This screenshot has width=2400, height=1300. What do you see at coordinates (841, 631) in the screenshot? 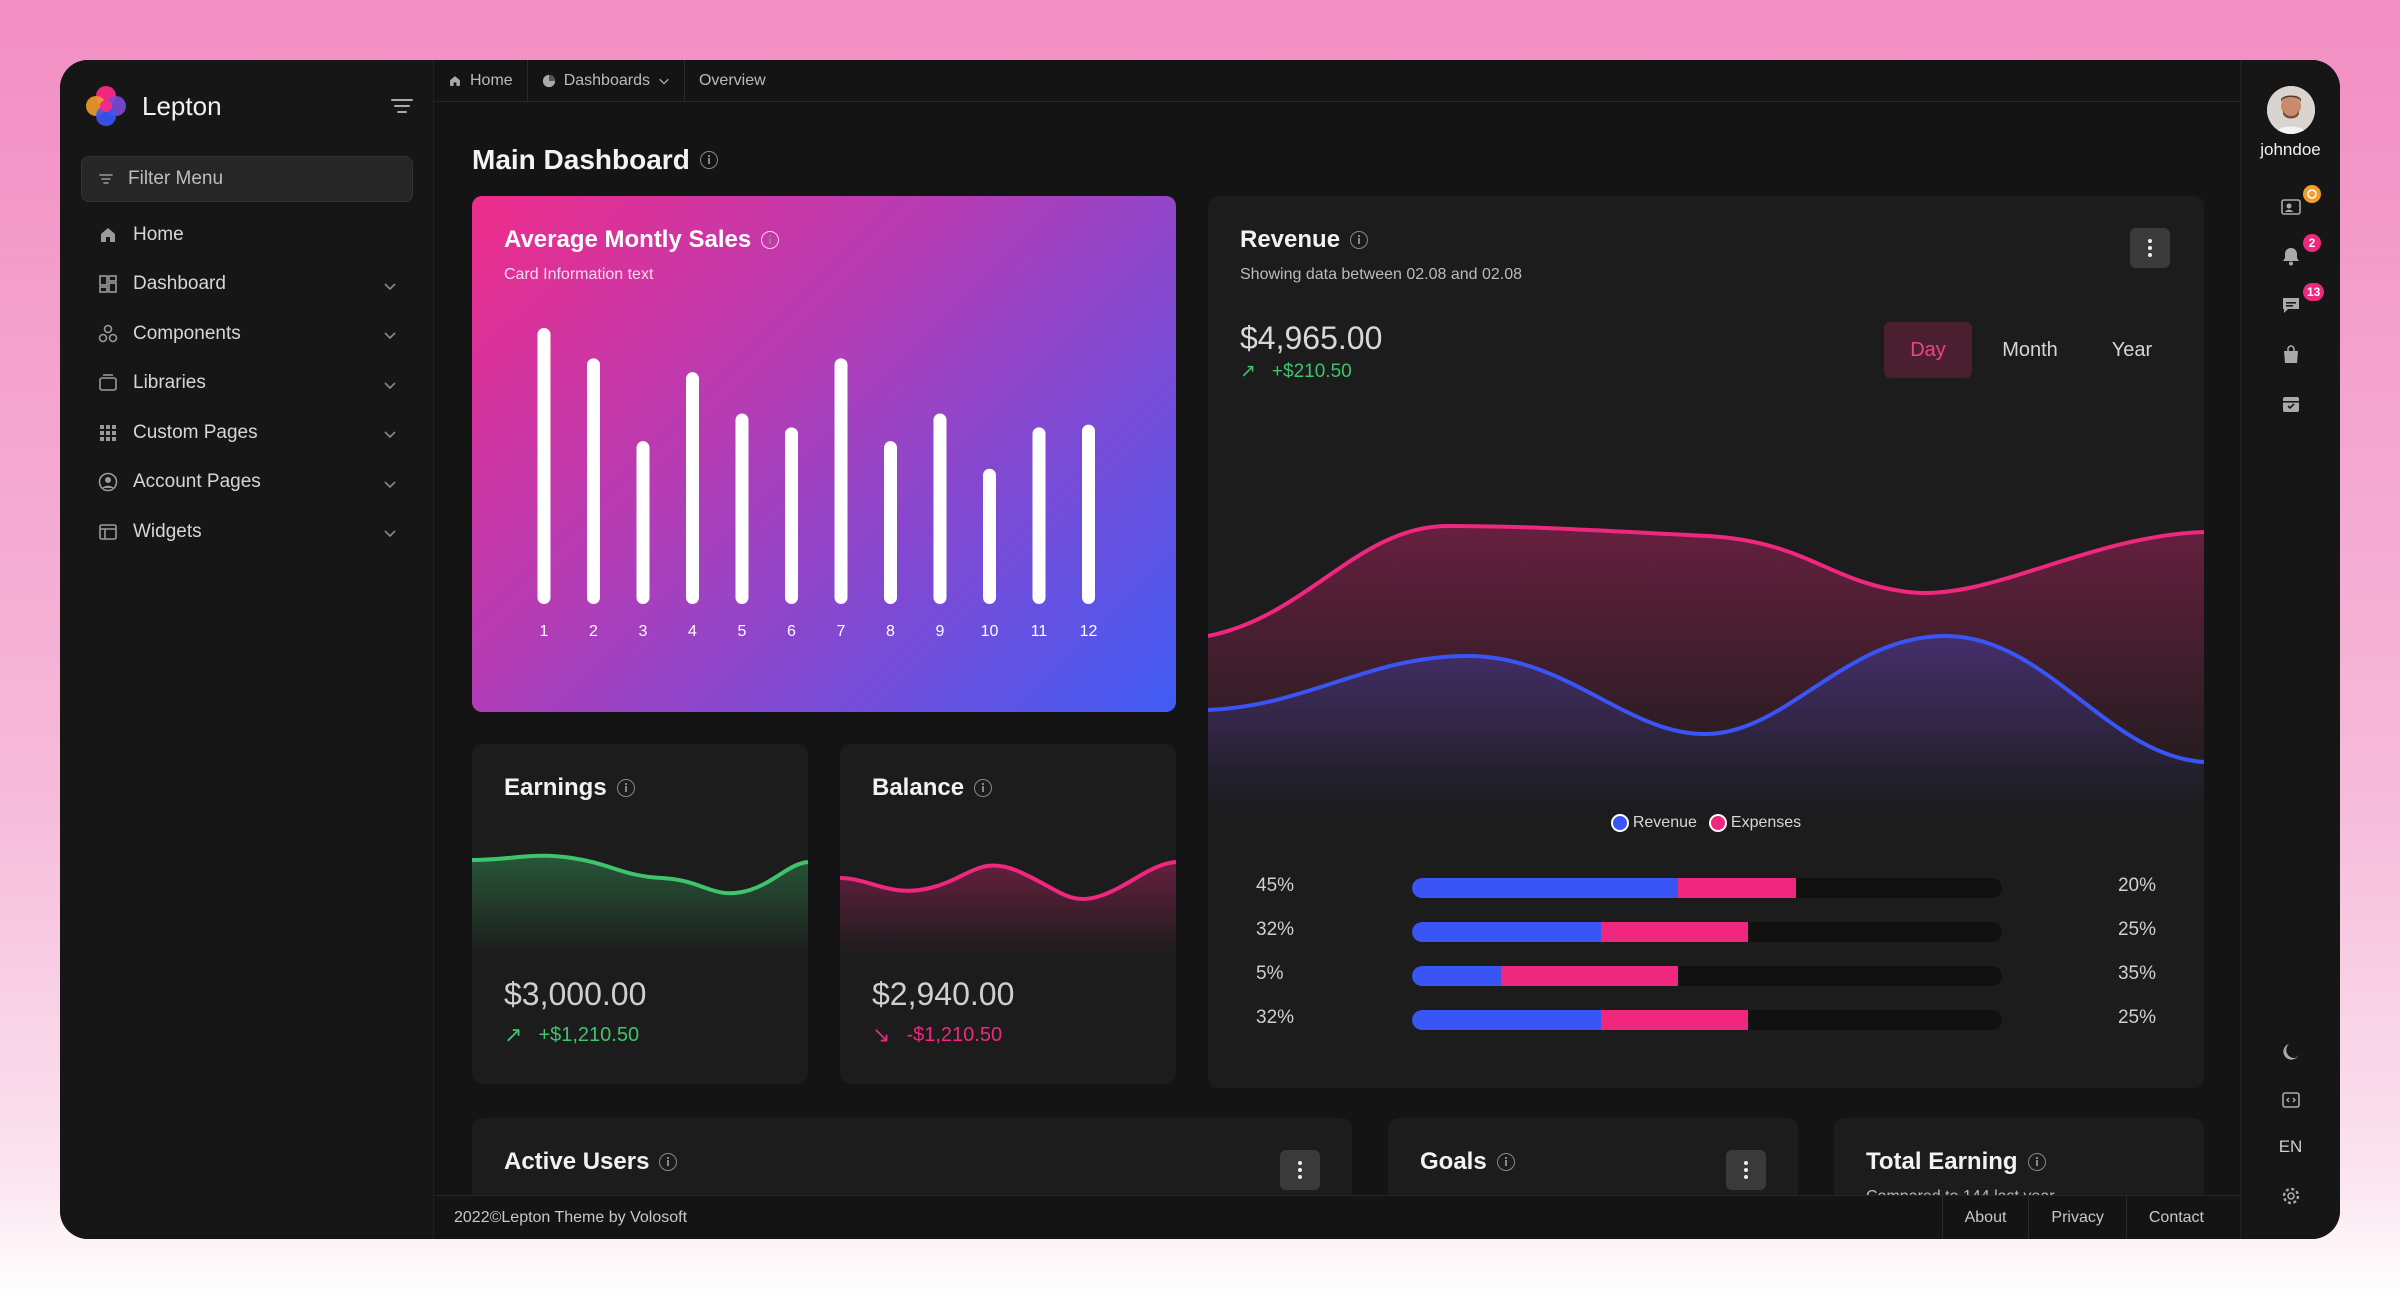
I see `sales-x-tick-label: 7` at bounding box center [841, 631].